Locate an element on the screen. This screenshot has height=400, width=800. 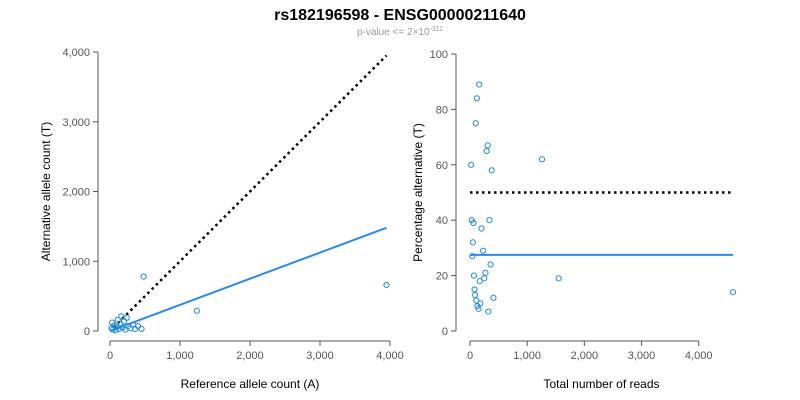
y-tick-label: 60 is located at coordinates (442, 166).